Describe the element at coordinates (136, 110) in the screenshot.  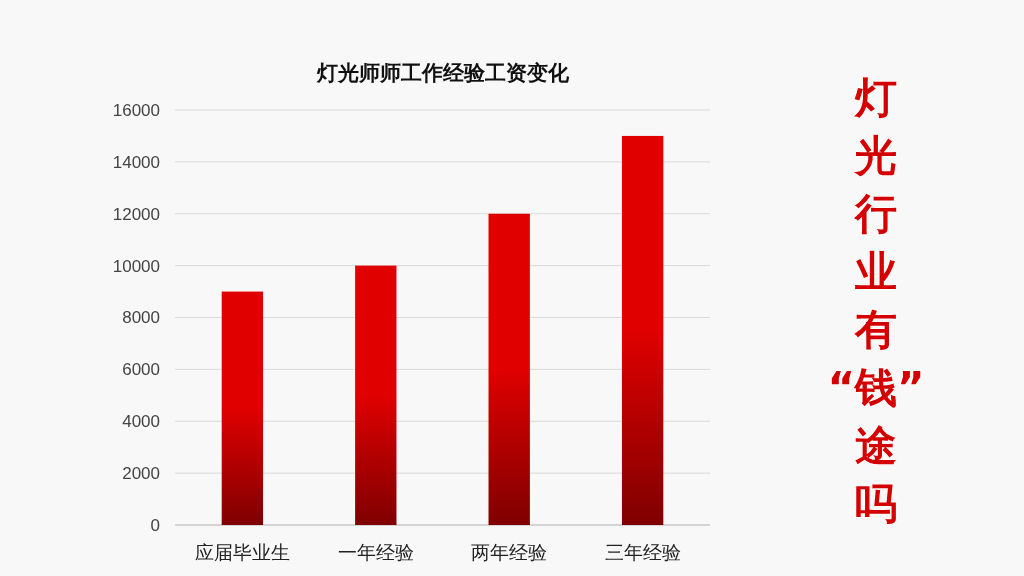
I see `y-tick-label: 16000` at that location.